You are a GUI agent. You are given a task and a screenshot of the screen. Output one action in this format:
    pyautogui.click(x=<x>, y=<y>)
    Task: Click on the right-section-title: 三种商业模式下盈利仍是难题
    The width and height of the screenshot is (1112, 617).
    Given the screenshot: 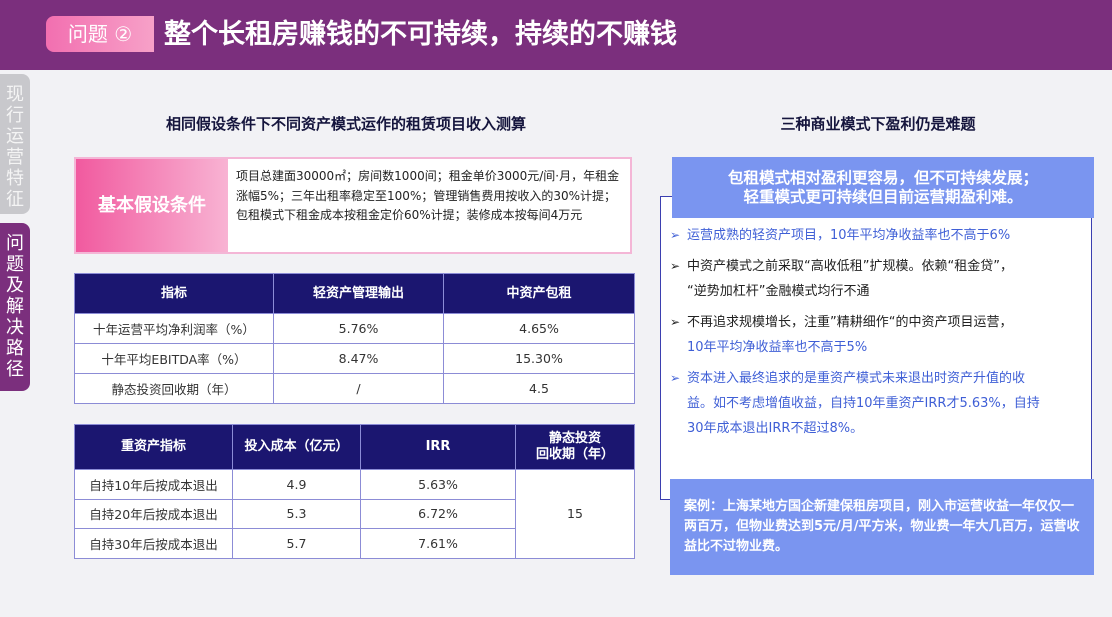 What is the action you would take?
    pyautogui.click(x=878, y=124)
    